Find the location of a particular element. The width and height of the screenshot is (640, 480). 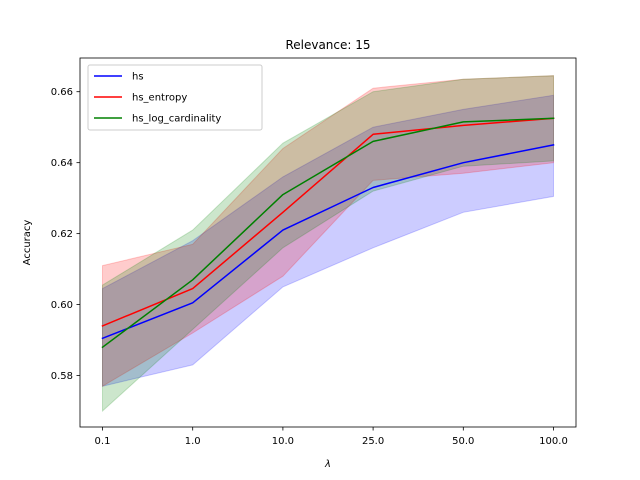

x-axis: 0.1 1.0 10.0 25.0 50.0 100.0 is located at coordinates (331, 437).